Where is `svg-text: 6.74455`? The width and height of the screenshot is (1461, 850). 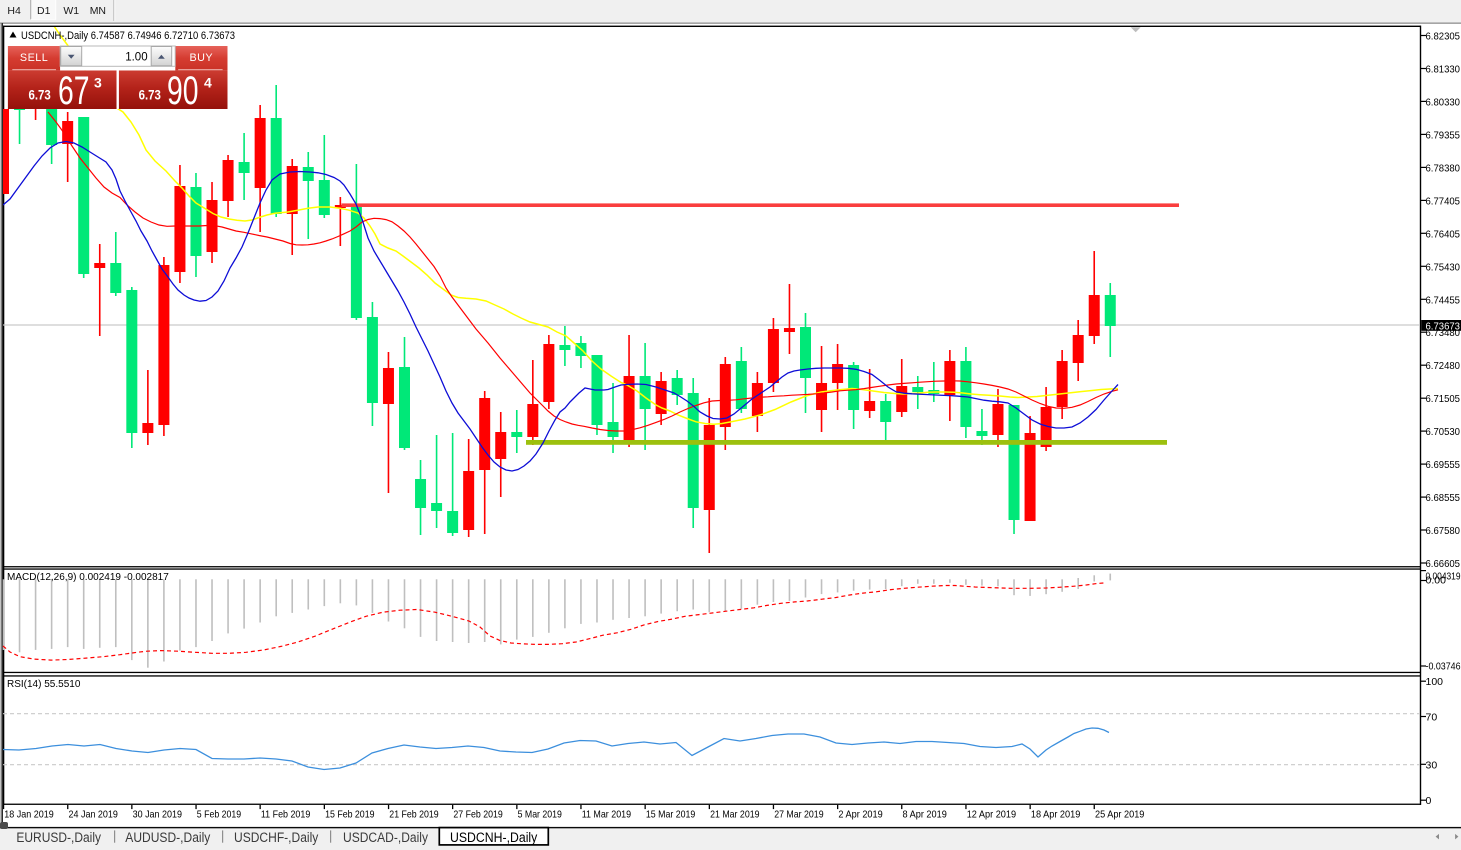 svg-text: 6.74455 is located at coordinates (1443, 300).